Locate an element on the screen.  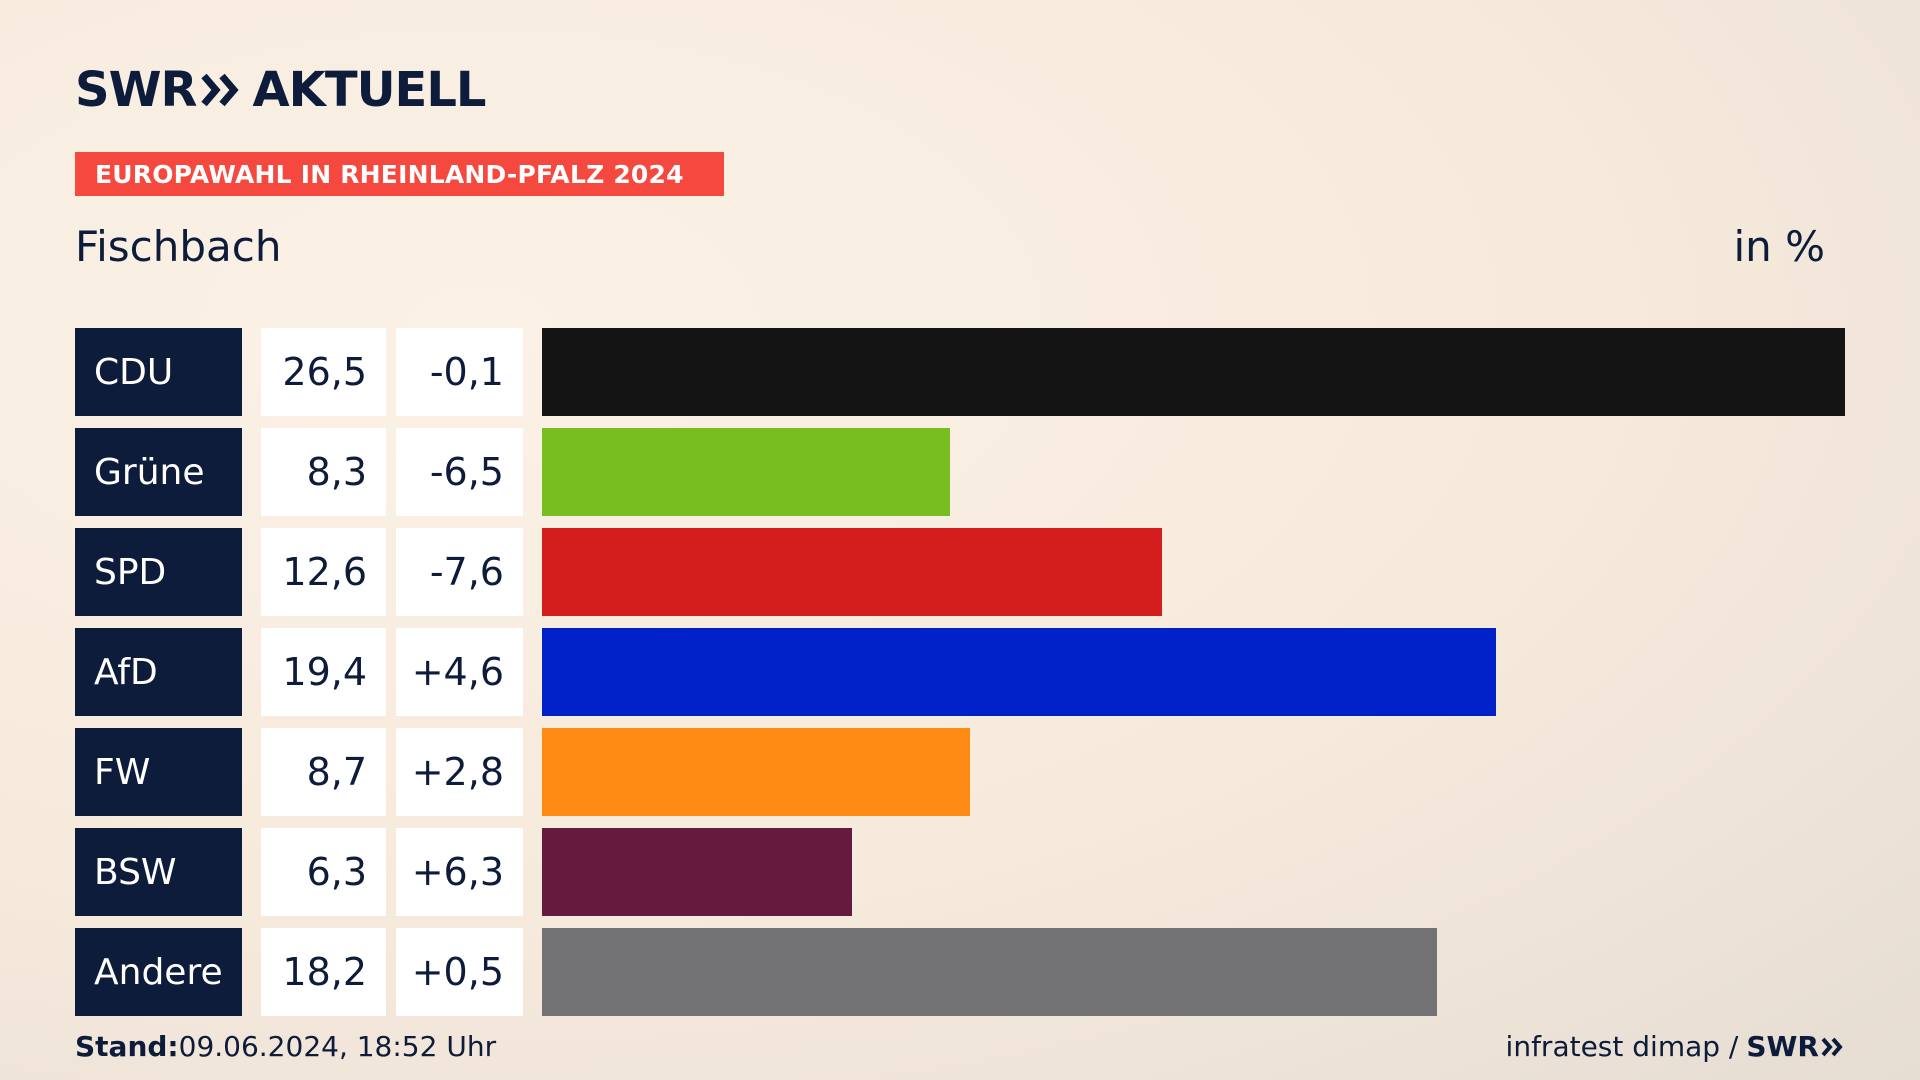
stand-label: Stand: is located at coordinates (127, 1046).